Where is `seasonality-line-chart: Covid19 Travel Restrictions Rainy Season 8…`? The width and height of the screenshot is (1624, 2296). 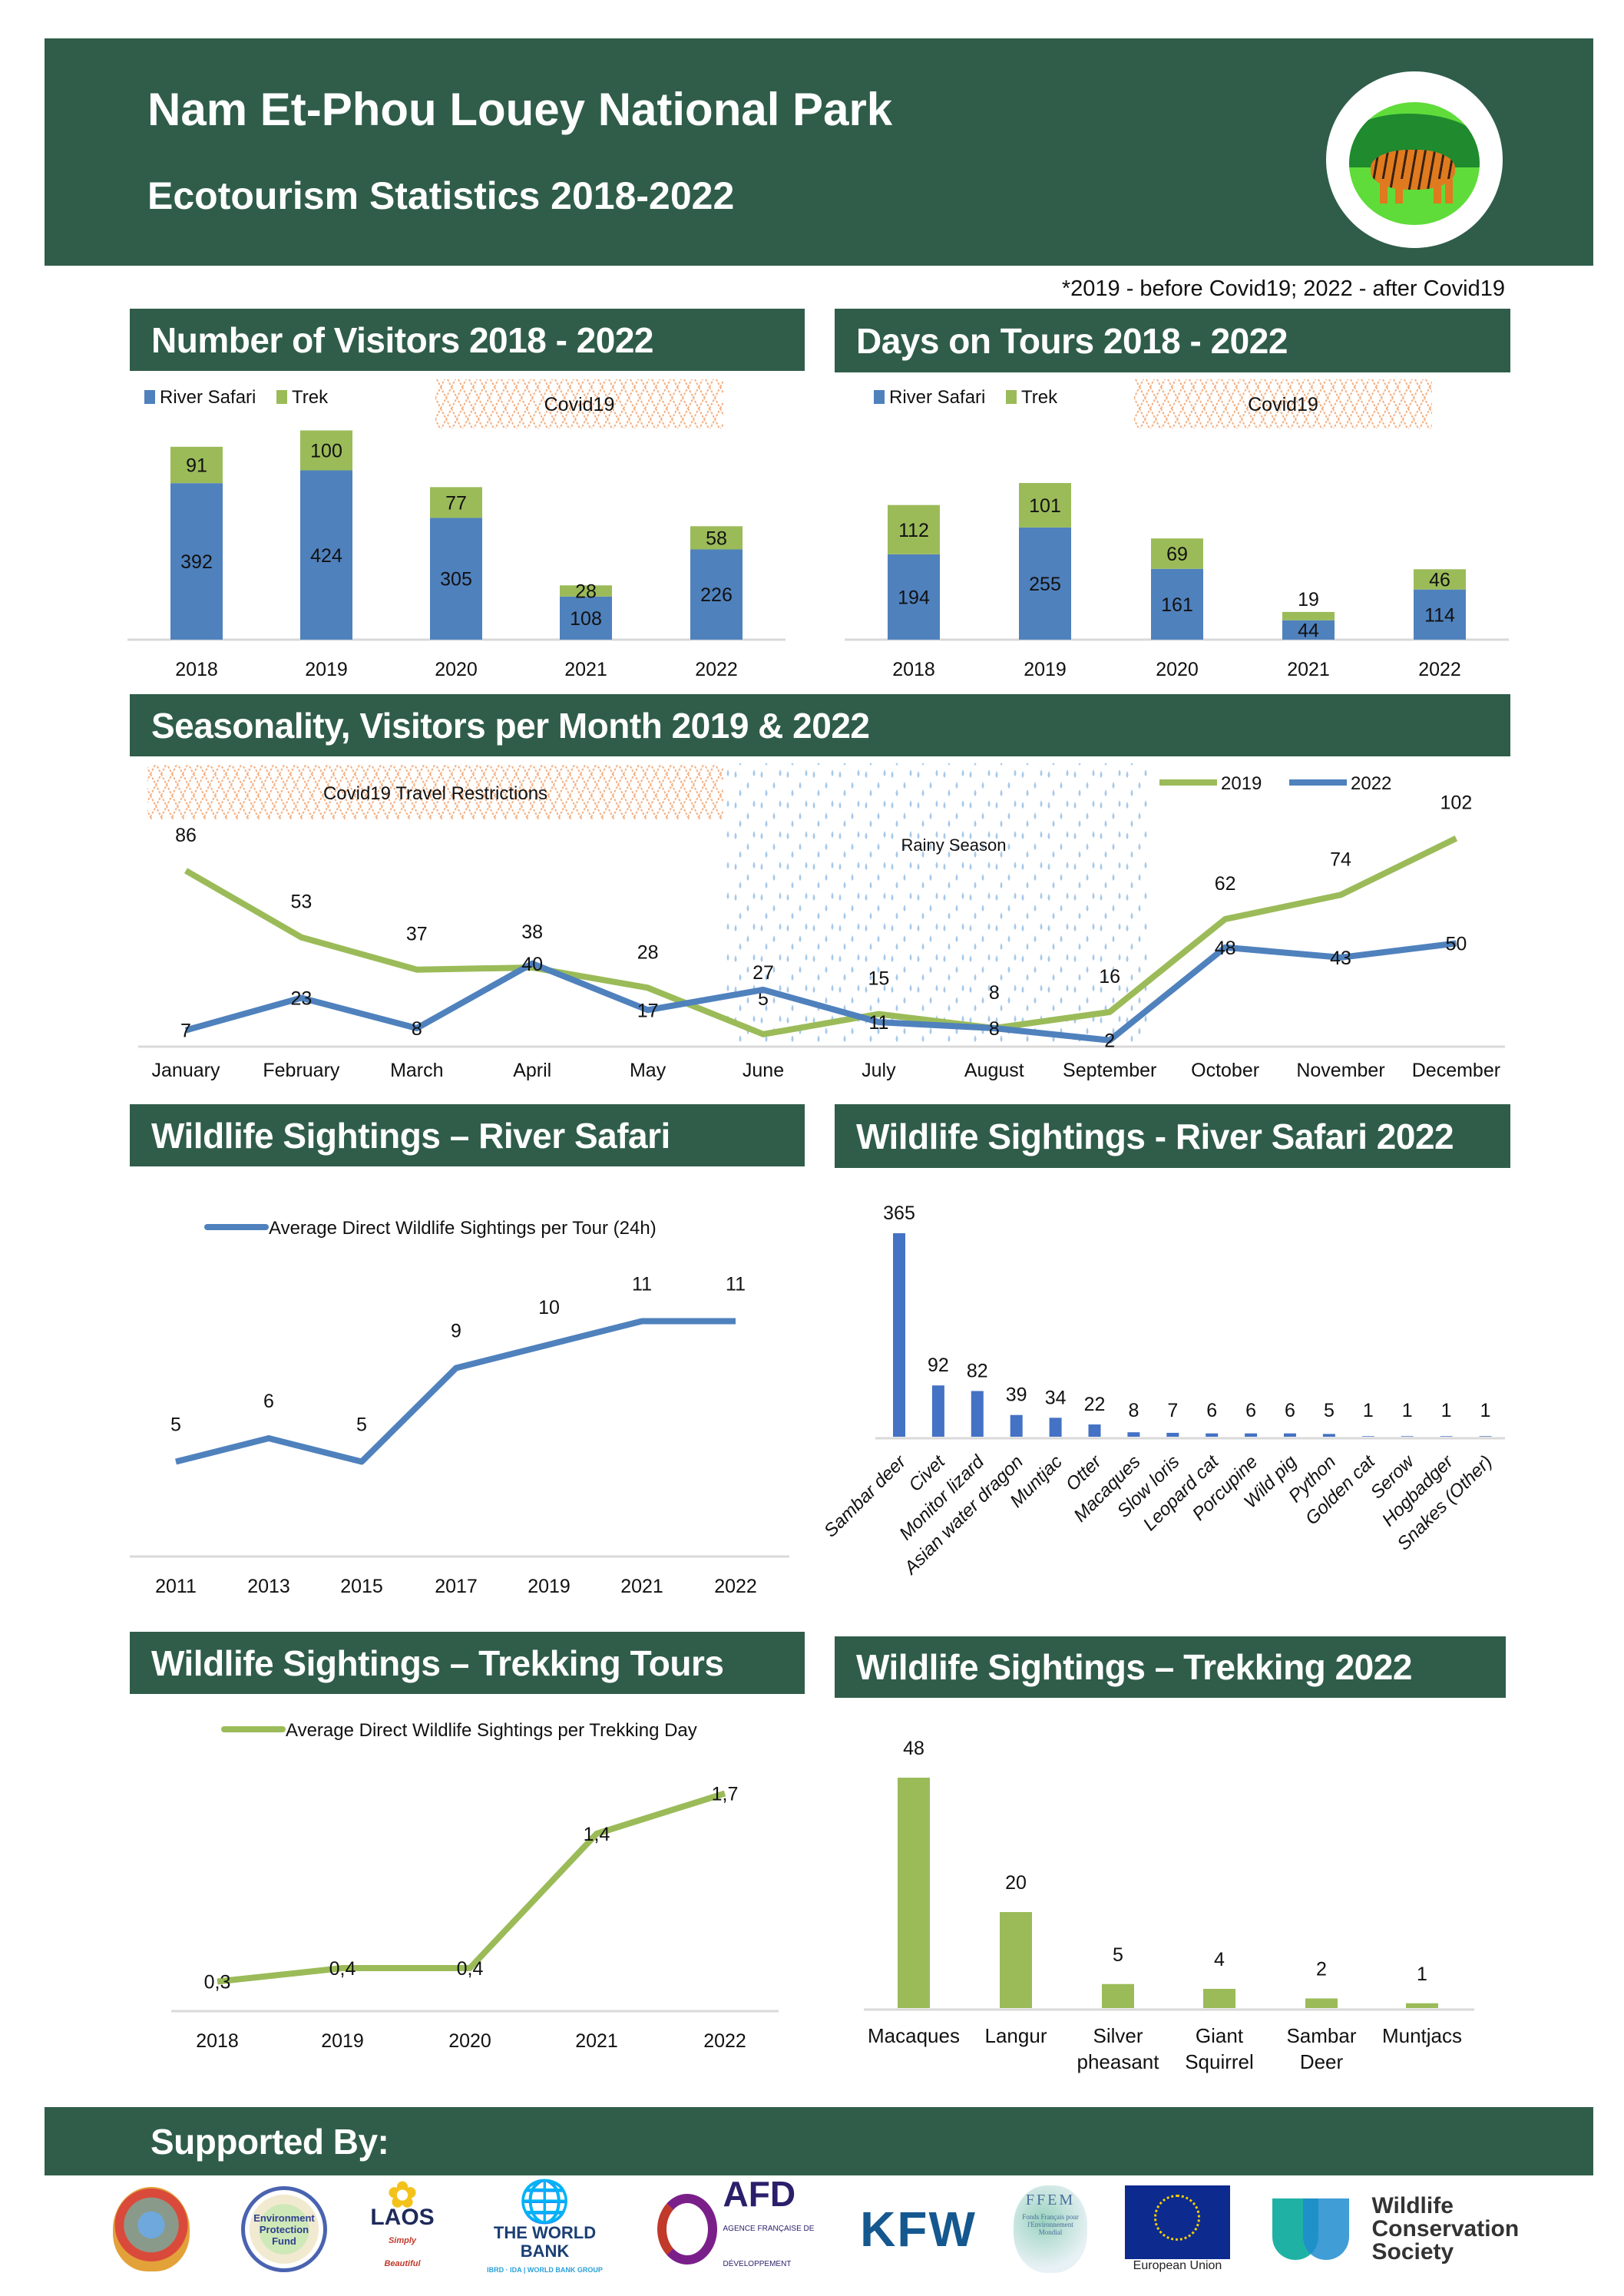
seasonality-line-chart: Covid19 Travel Restrictions Rainy Season 8… is located at coordinates (821, 922).